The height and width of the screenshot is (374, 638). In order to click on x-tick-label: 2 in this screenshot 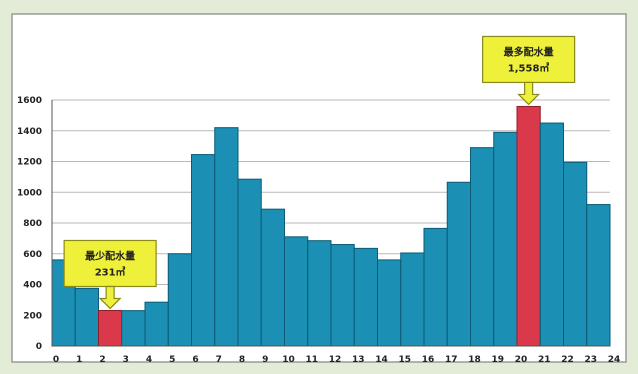, I will do `click(102, 360)`.